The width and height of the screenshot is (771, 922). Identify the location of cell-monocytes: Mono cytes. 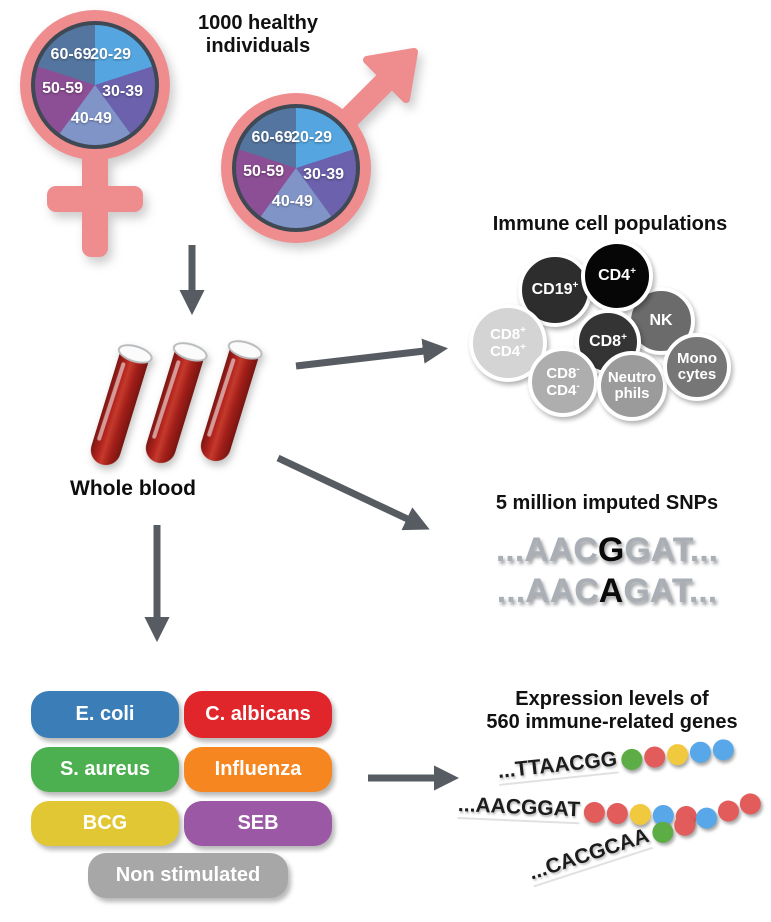
(697, 367).